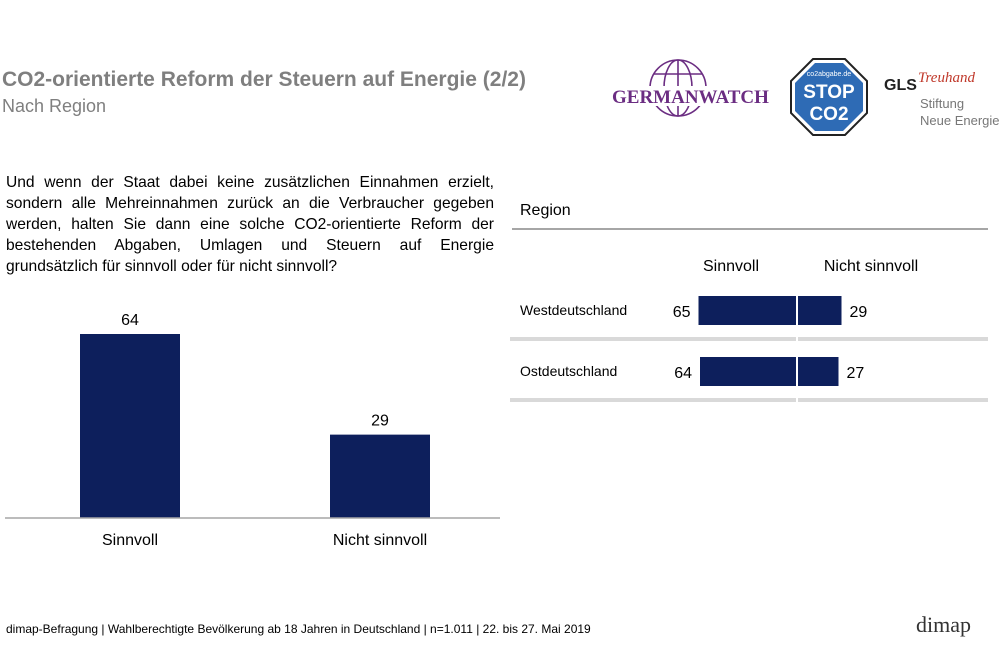 The width and height of the screenshot is (1000, 666). What do you see at coordinates (943, 624) in the screenshot?
I see `dimap-logo: dimap` at bounding box center [943, 624].